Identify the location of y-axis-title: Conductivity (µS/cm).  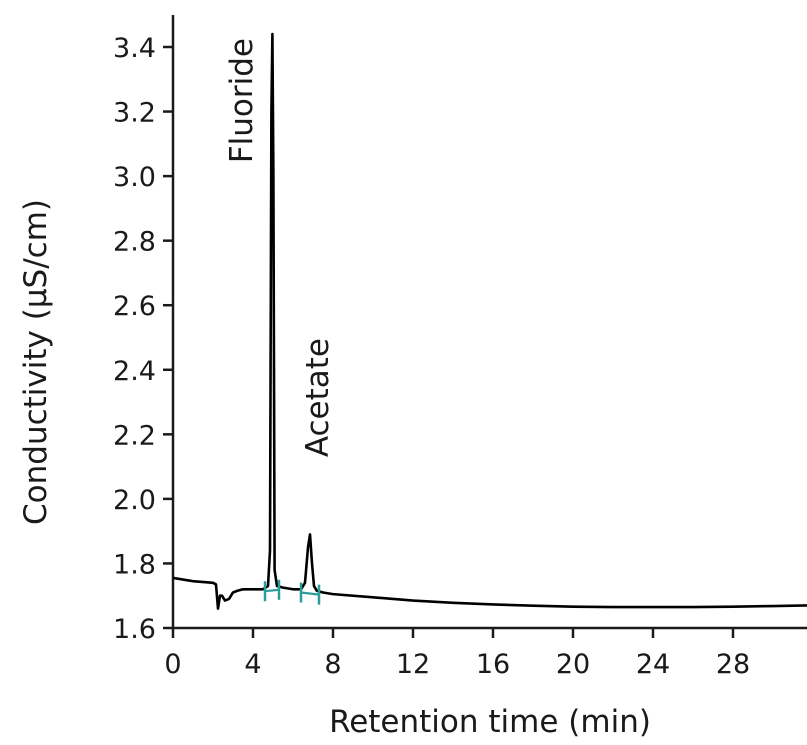
(36, 362).